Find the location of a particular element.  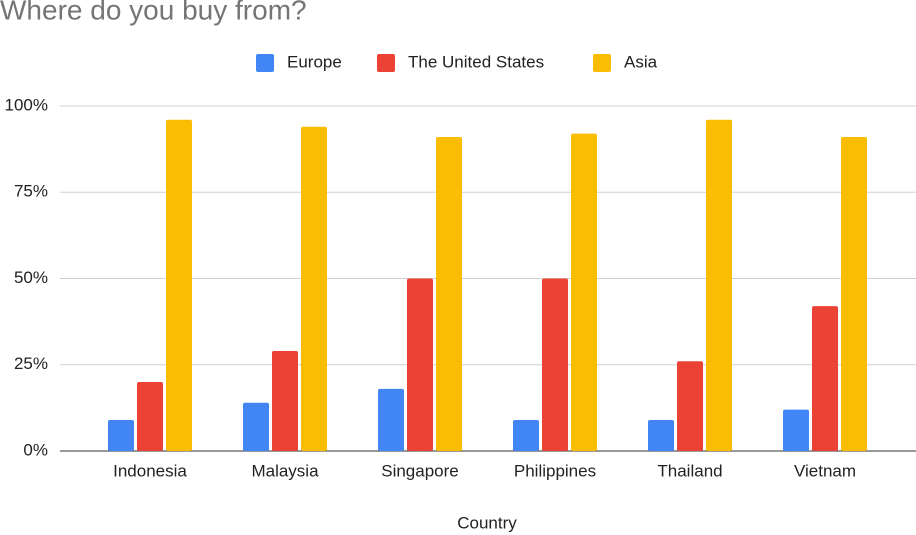

y-tick-label: 0% is located at coordinates (35, 449).